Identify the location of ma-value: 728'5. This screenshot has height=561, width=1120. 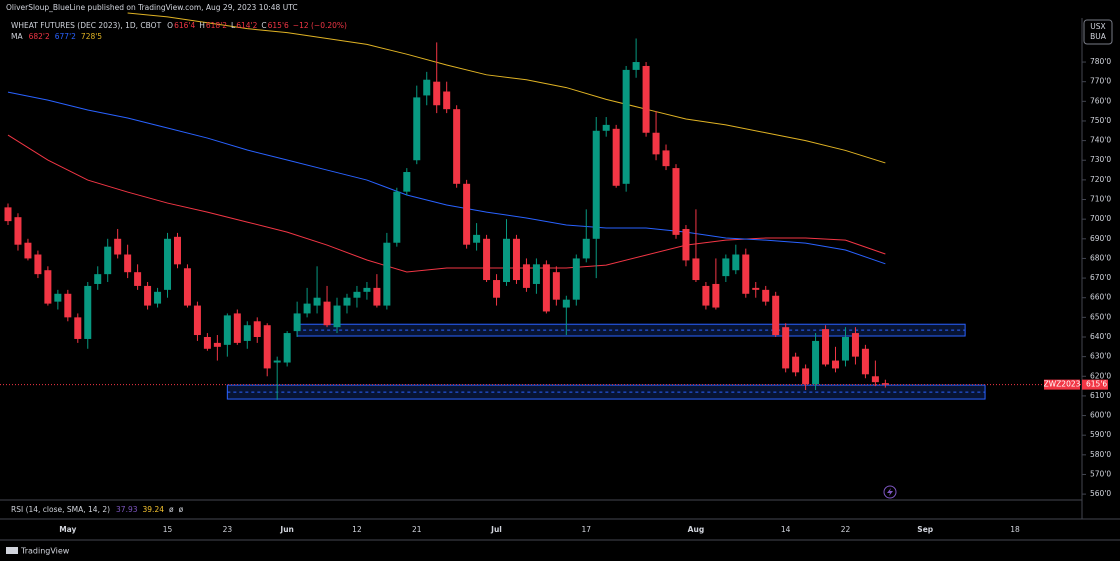
(91, 36).